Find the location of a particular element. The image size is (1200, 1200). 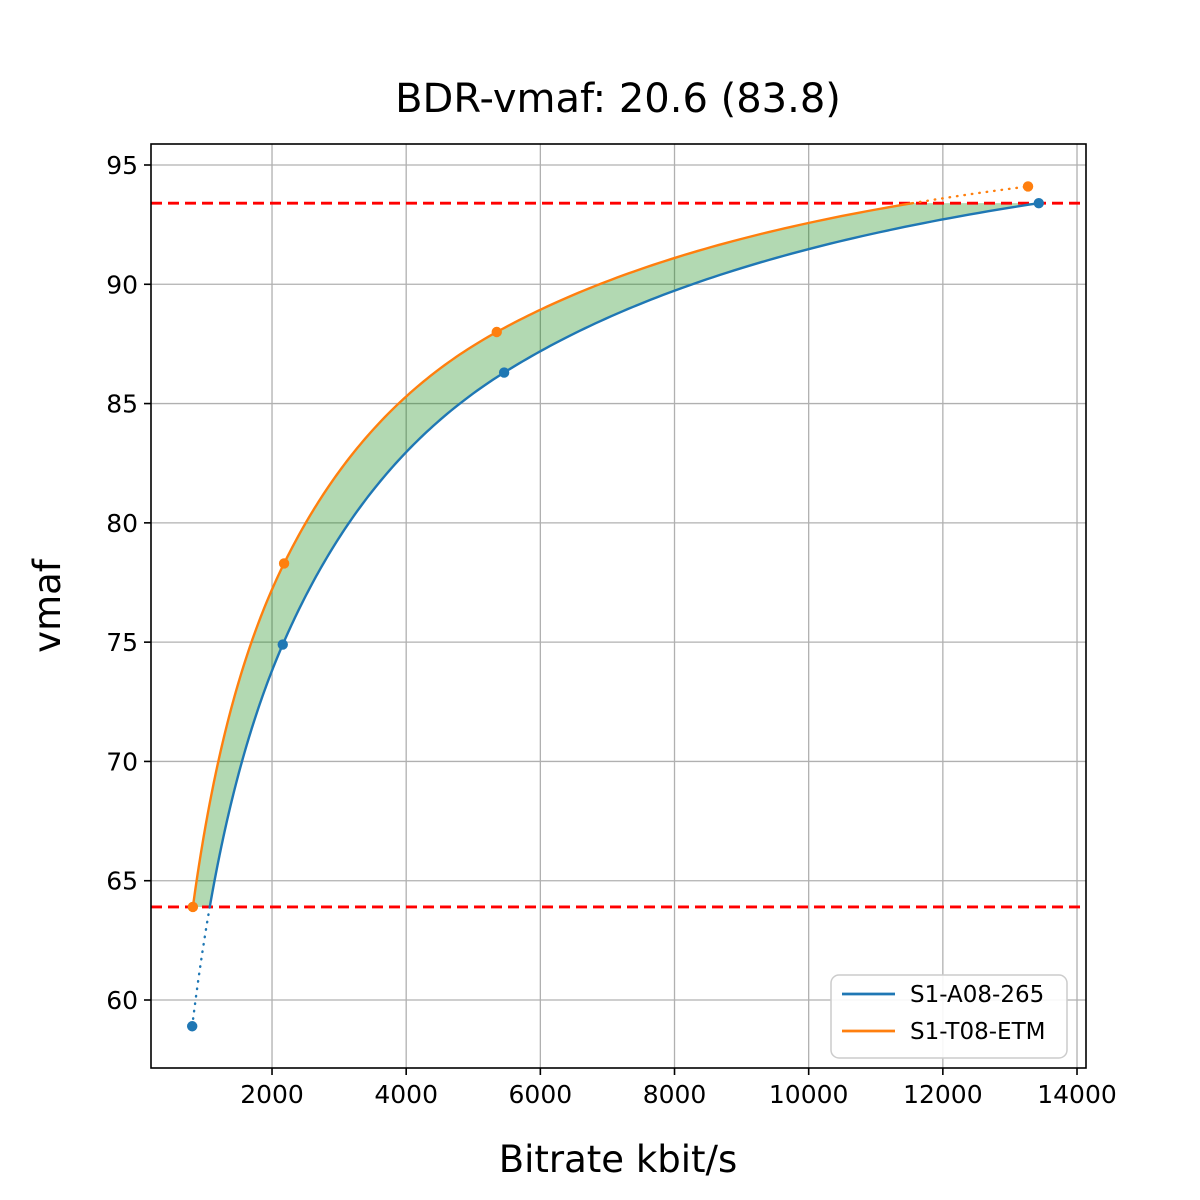

x-tick-label: 2000 is located at coordinates (272, 1094).